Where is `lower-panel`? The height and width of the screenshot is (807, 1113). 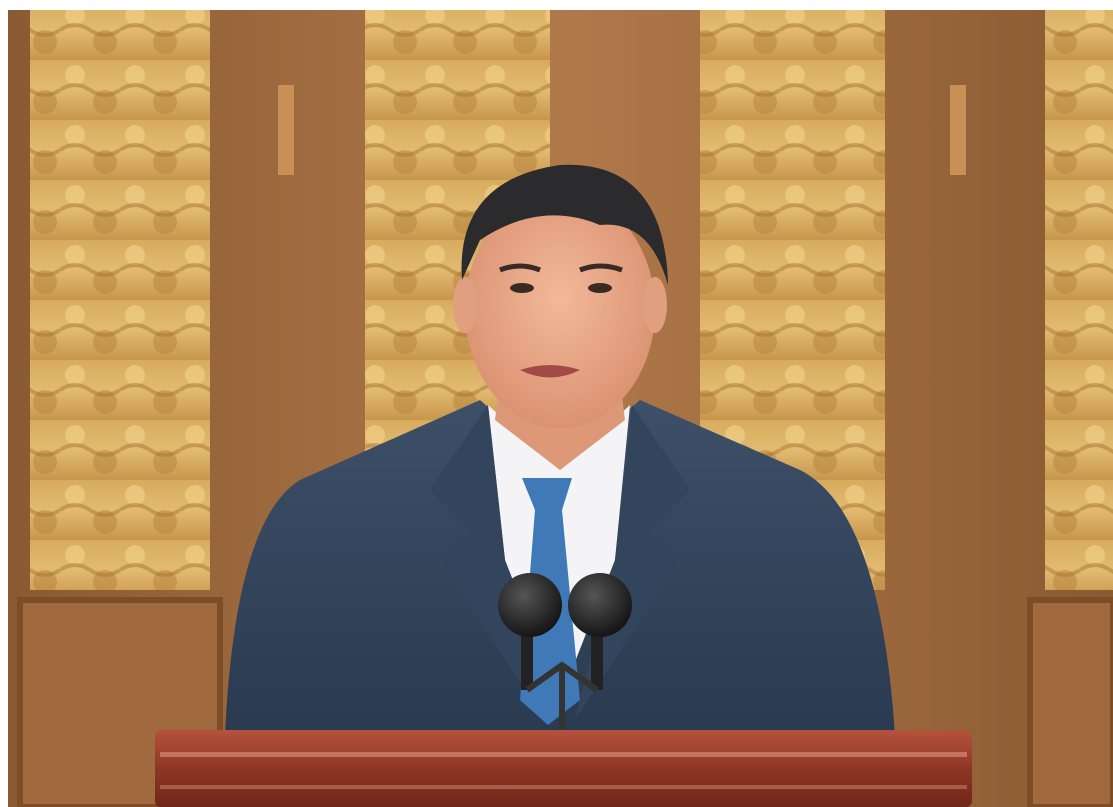 lower-panel is located at coordinates (1070, 702).